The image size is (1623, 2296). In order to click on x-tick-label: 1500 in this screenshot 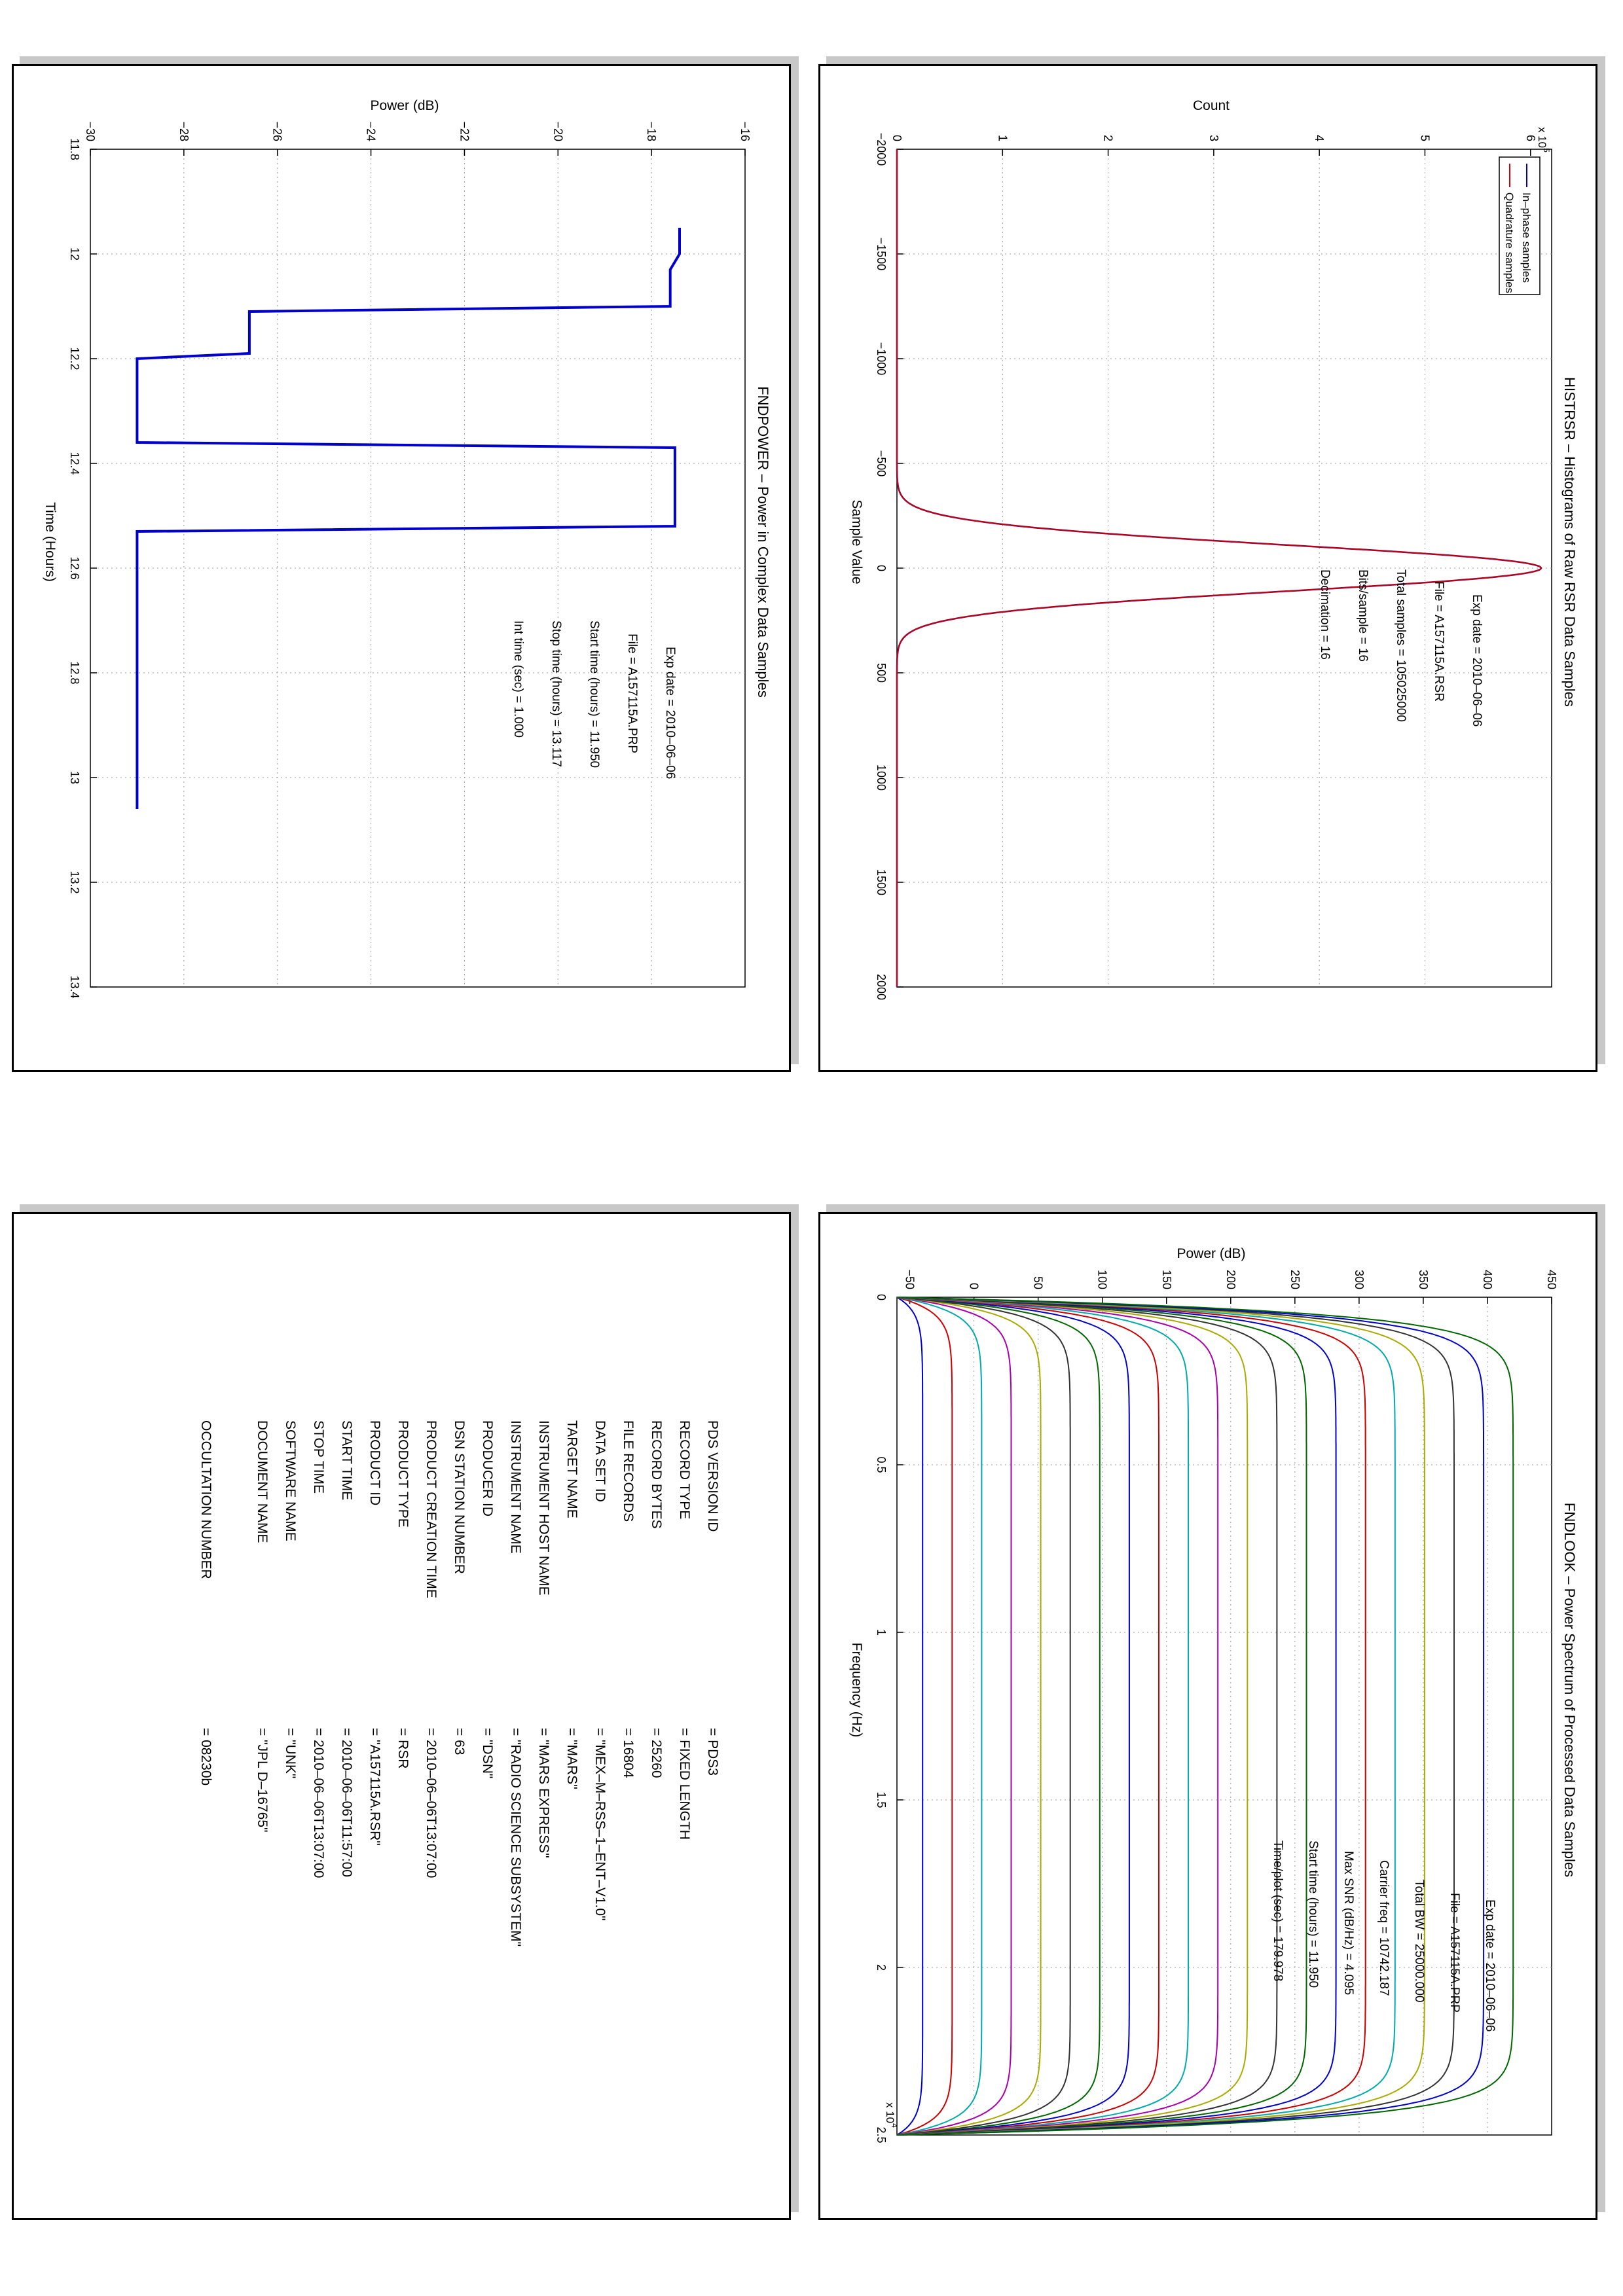, I will do `click(881, 882)`.